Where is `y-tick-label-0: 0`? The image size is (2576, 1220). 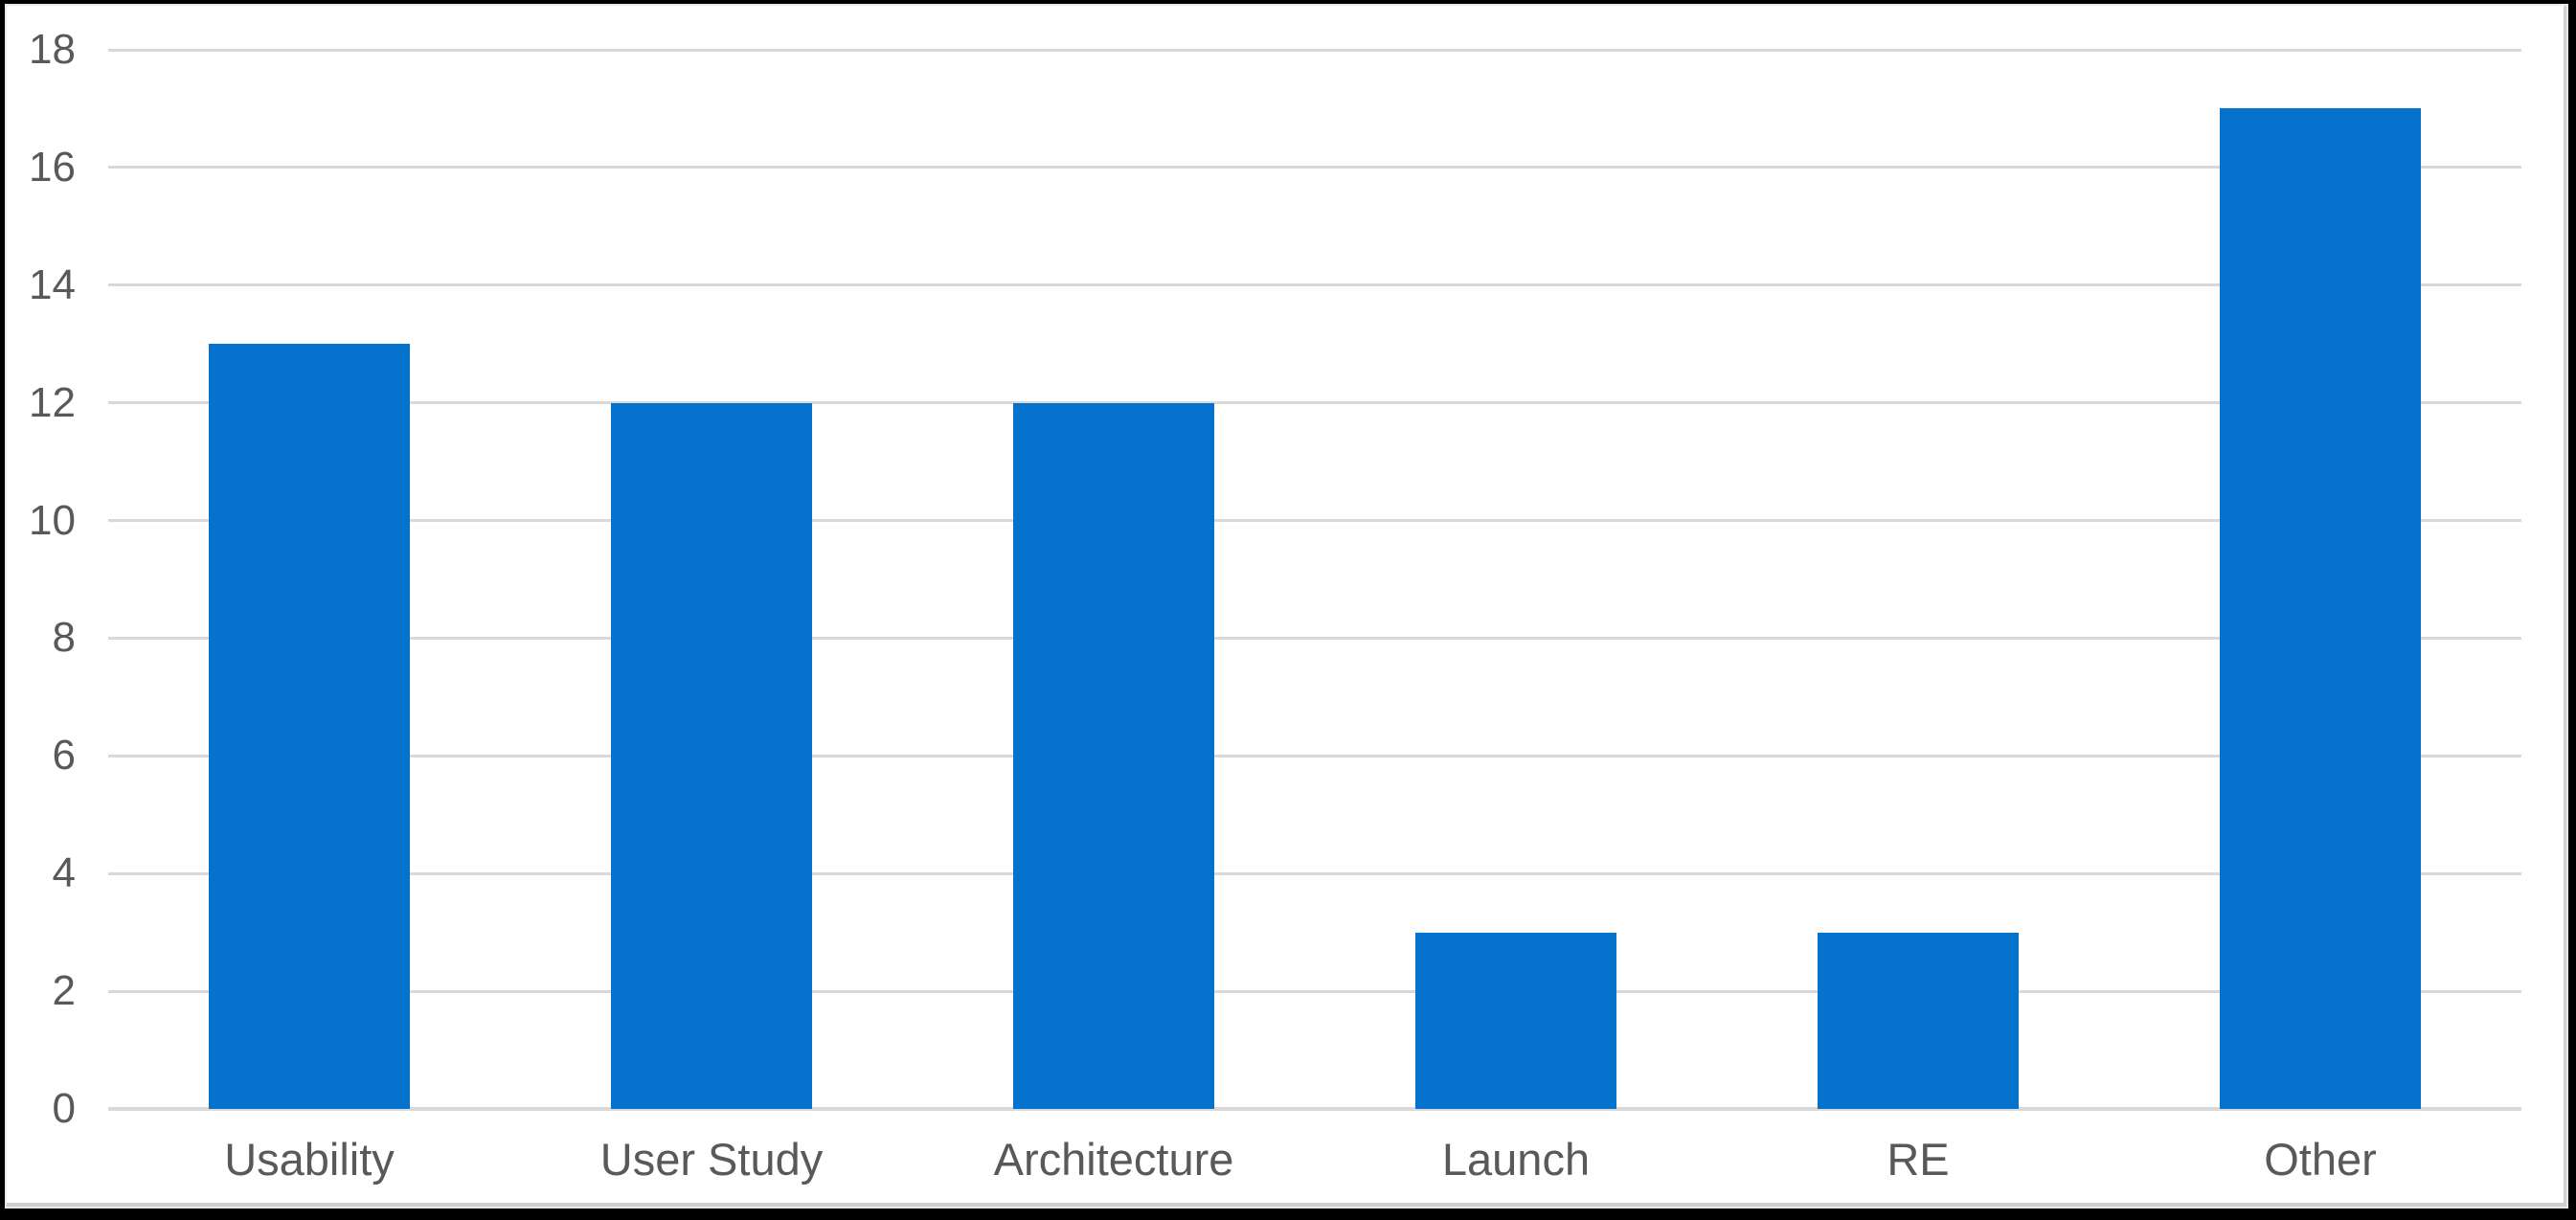
y-tick-label-0: 0 is located at coordinates (64, 1108).